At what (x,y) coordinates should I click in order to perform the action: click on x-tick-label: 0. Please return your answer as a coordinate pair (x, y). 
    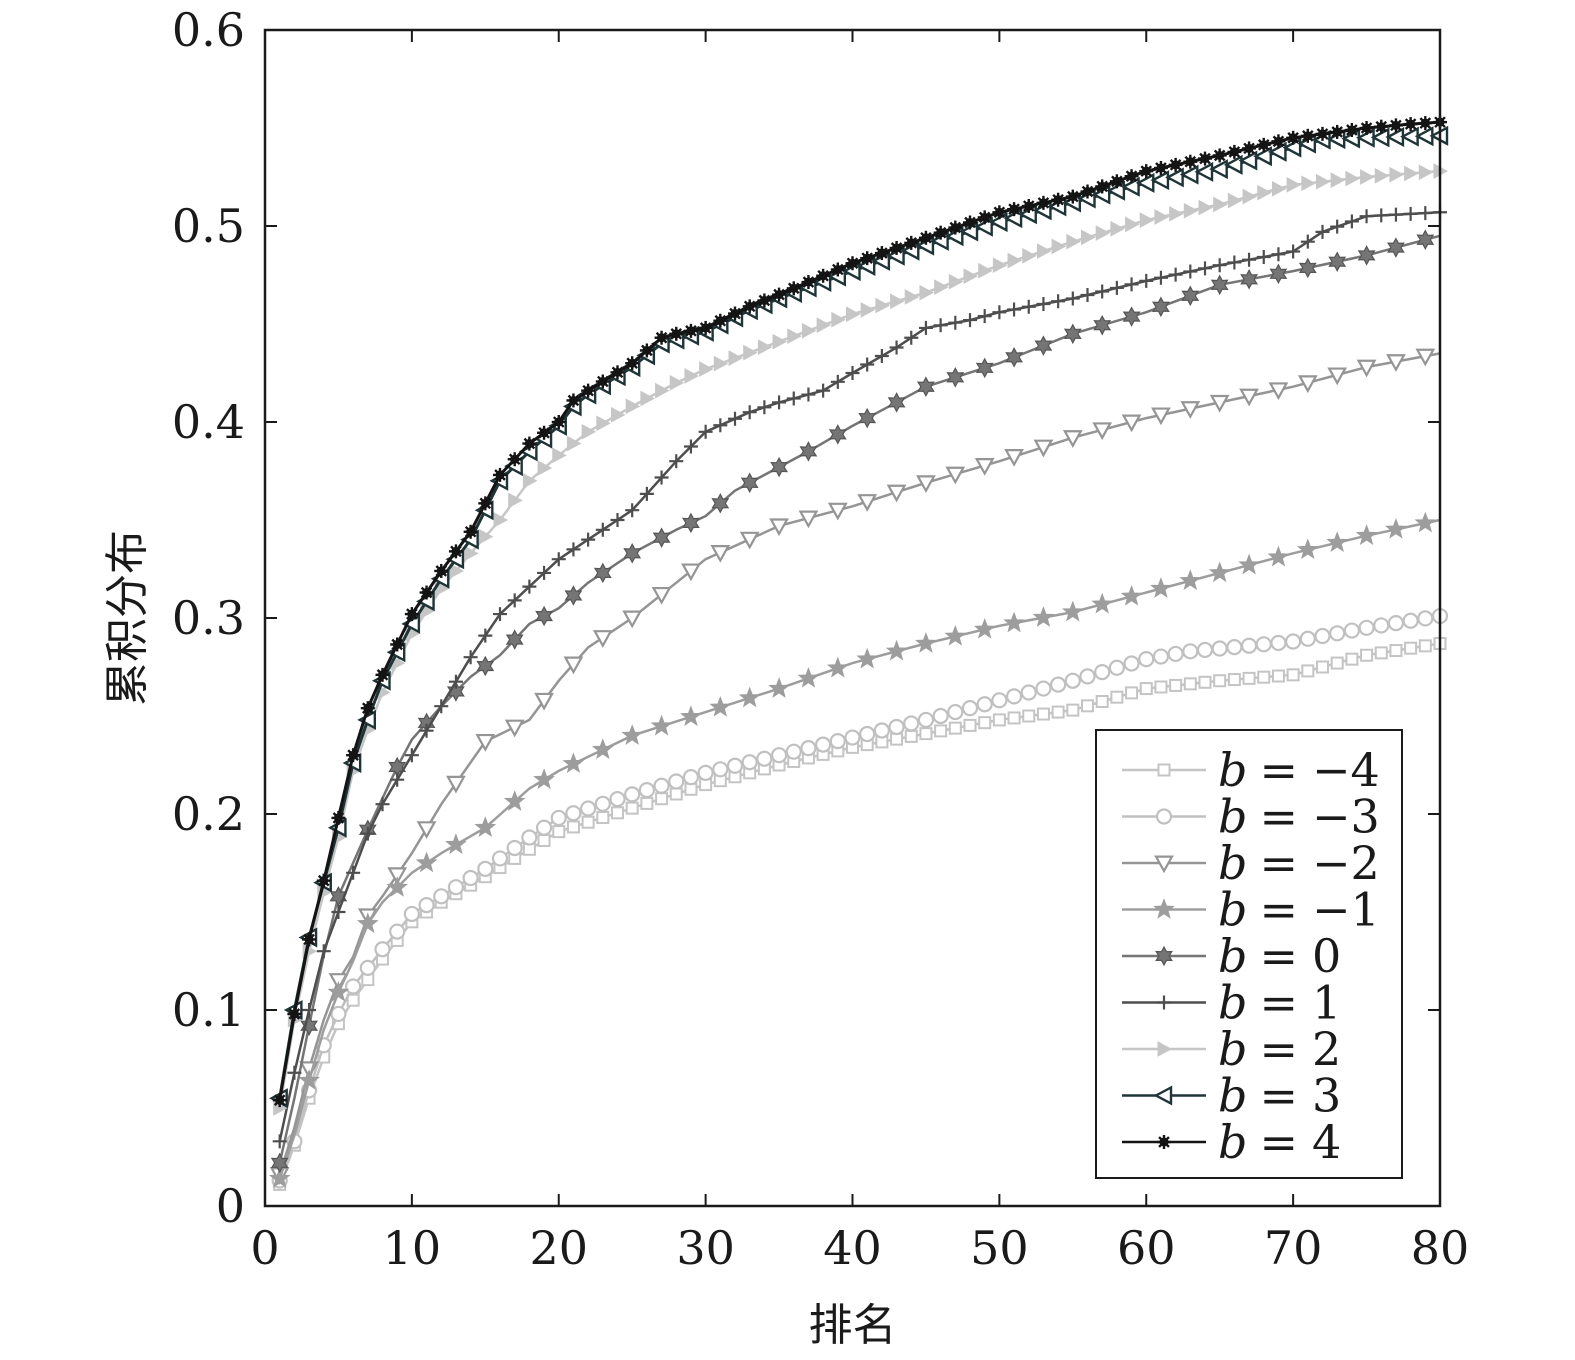
    Looking at the image, I should click on (264, 1248).